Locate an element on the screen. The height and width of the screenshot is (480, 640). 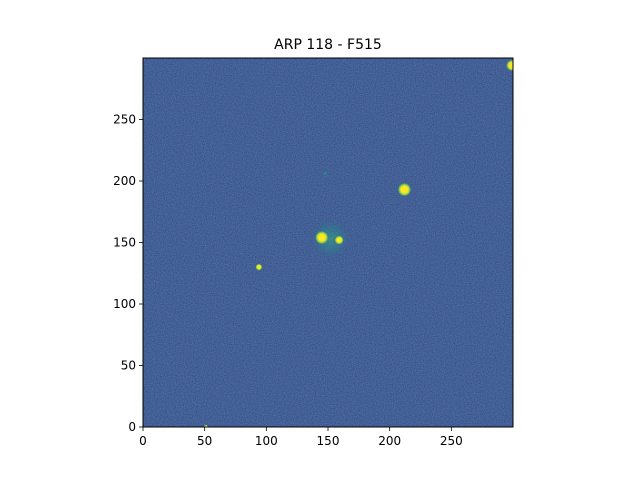
y-tick-label-4: 200 is located at coordinates (124, 181).